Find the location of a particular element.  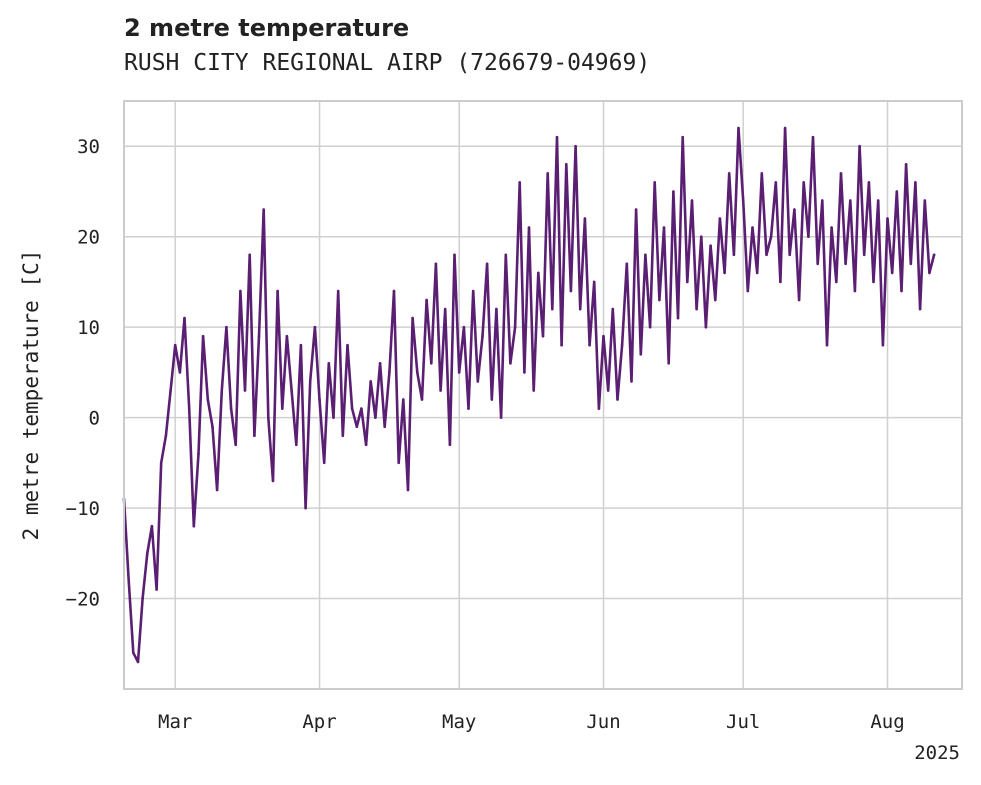

x-tick-label: Aug is located at coordinates (887, 722).